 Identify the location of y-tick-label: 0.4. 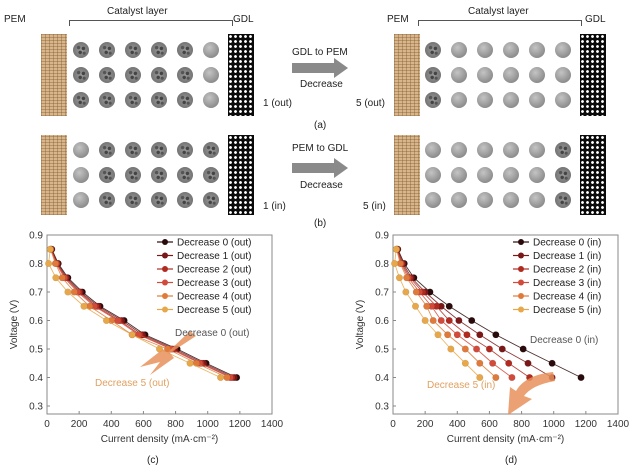
(382, 378).